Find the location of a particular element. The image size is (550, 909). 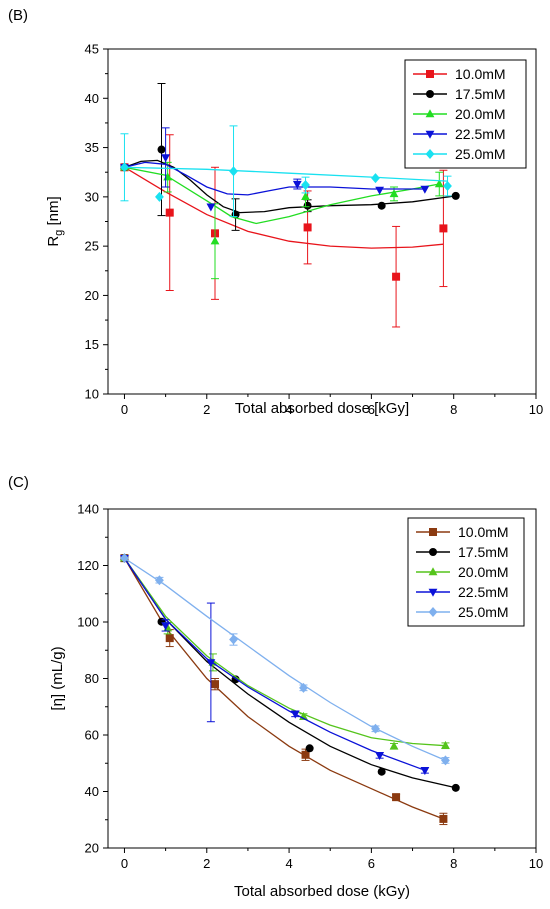

y-axis-label: [η] (mL/g) is located at coordinates (57, 678).